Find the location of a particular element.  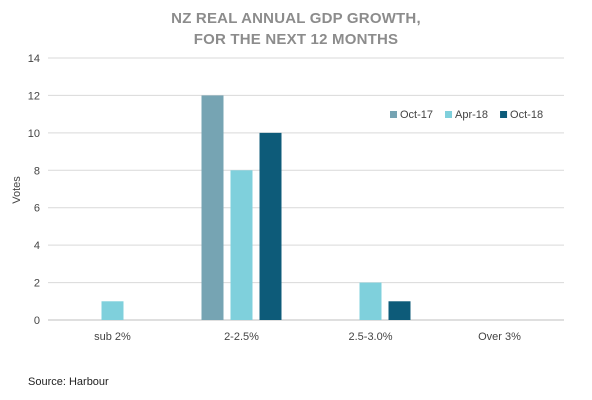

y-axis-label: Votes is located at coordinates (17, 190).